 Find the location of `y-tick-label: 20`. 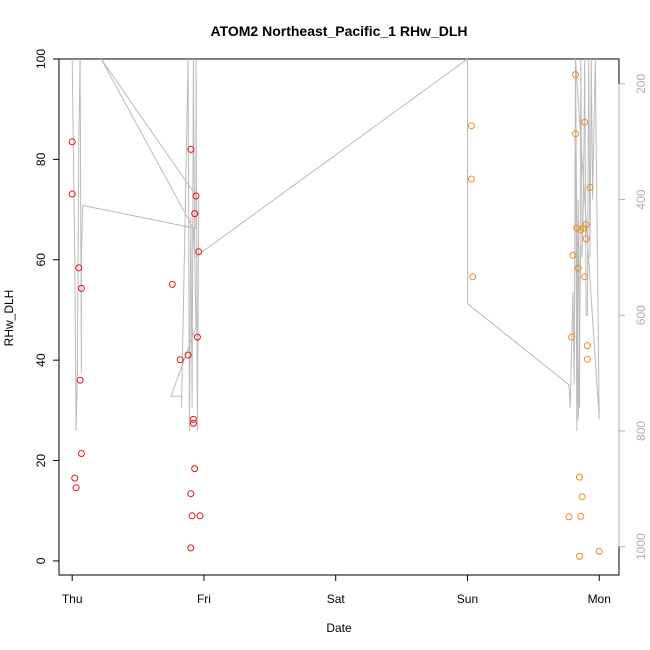

y-tick-label: 20 is located at coordinates (41, 461).